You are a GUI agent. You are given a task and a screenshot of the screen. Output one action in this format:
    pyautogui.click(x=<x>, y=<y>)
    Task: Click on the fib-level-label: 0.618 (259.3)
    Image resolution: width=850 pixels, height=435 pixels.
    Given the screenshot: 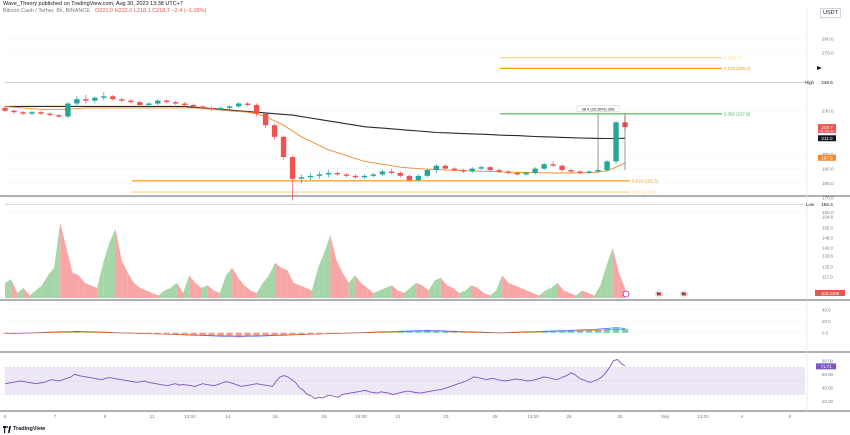 What is the action you would take?
    pyautogui.click(x=737, y=68)
    